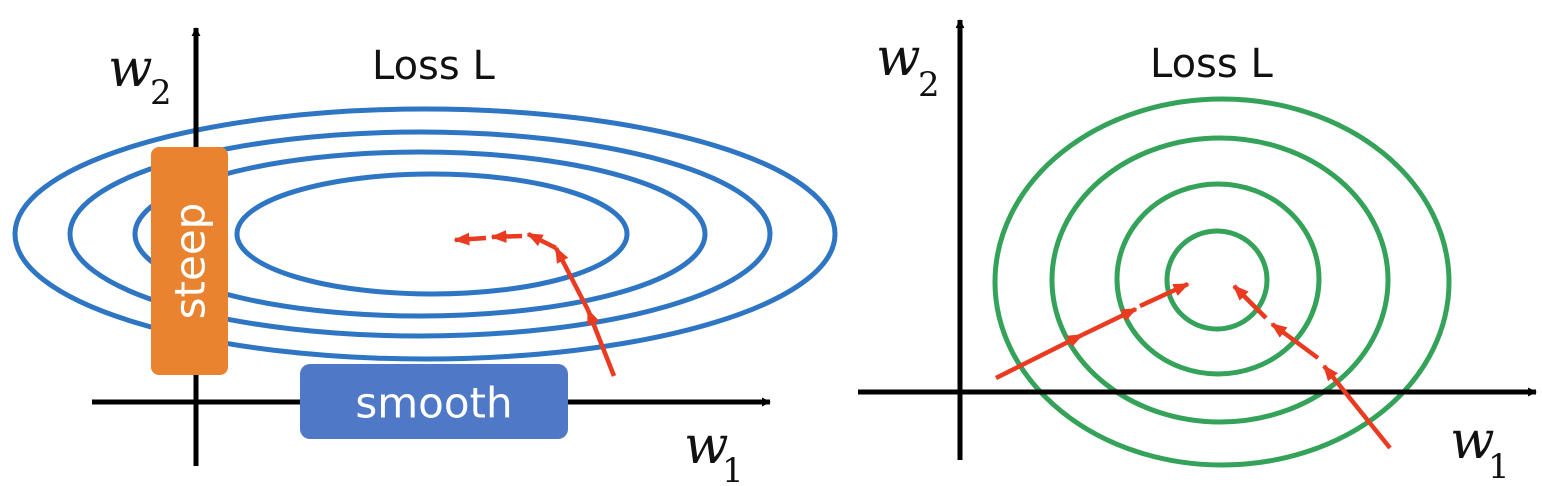  I want to click on left-title: Loss L, so click(433, 66).